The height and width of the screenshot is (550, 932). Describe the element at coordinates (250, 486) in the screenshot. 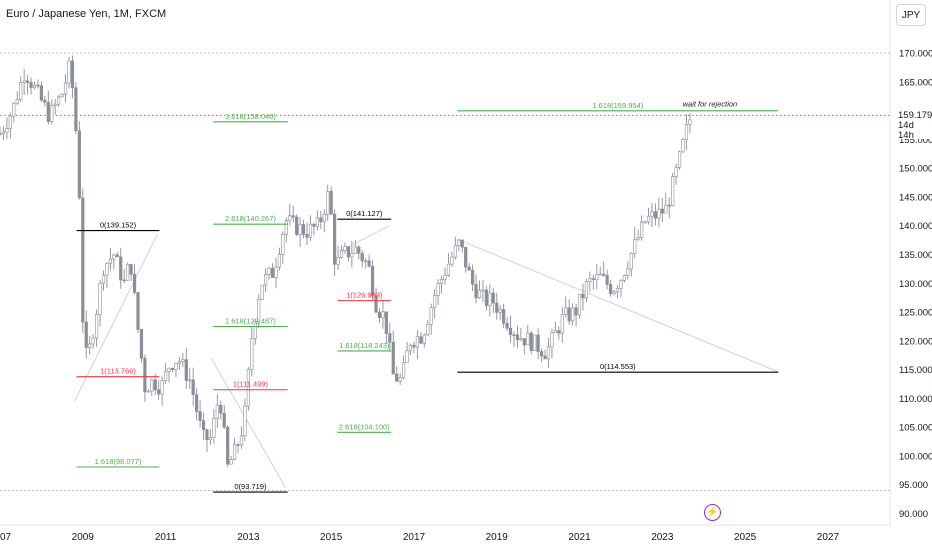

I see `fib-level-label: 0(93.719)` at that location.